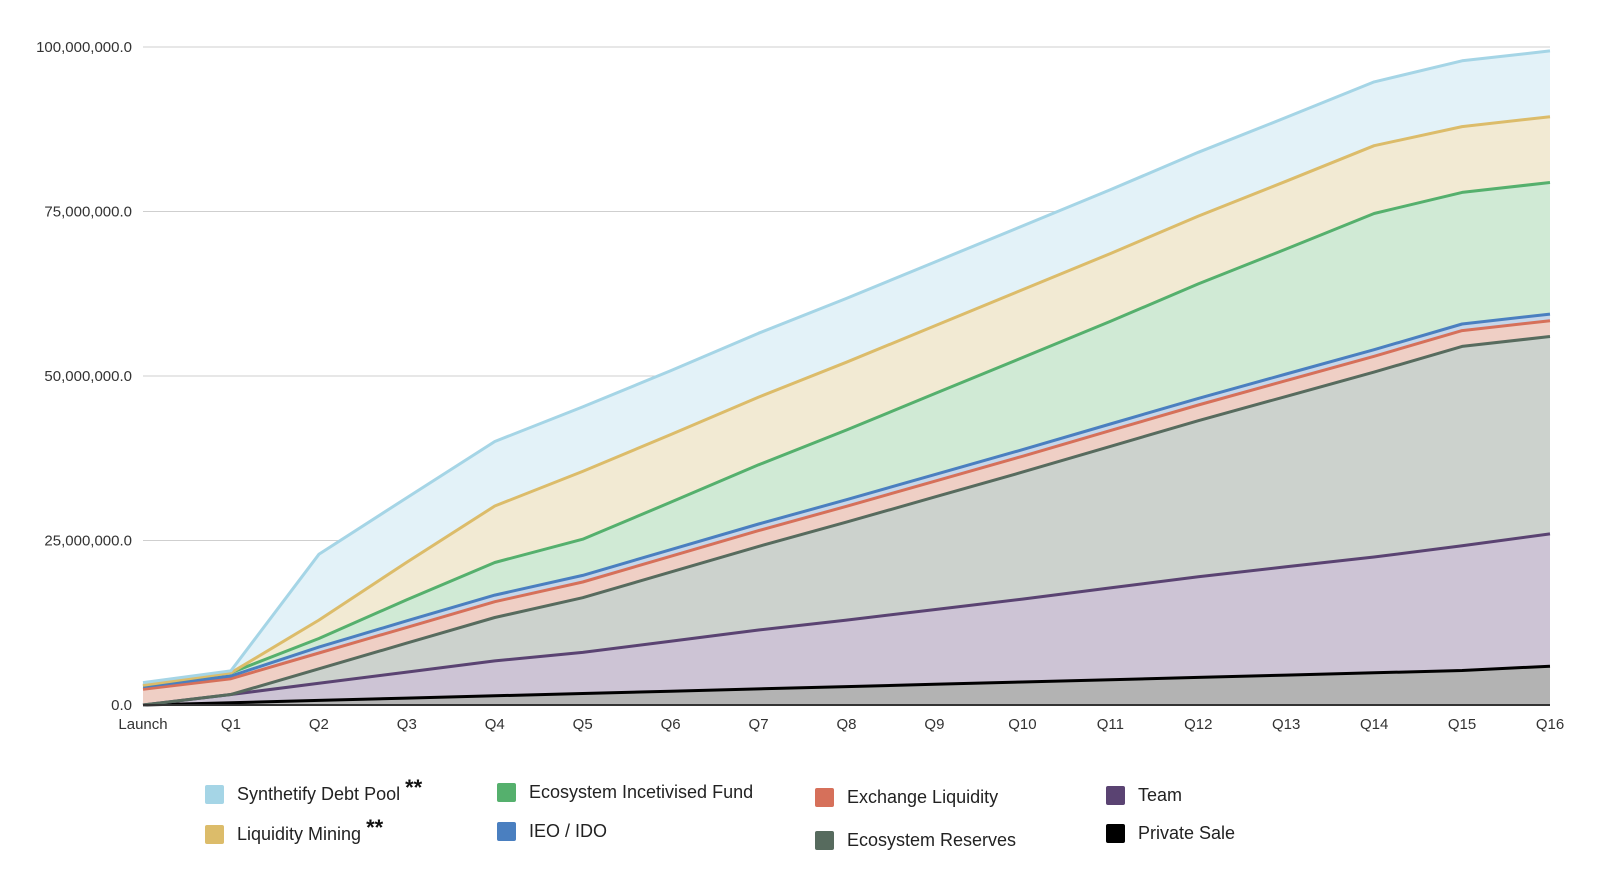 Image resolution: width=1600 pixels, height=876 pixels. I want to click on line-private-sale, so click(846, 685).